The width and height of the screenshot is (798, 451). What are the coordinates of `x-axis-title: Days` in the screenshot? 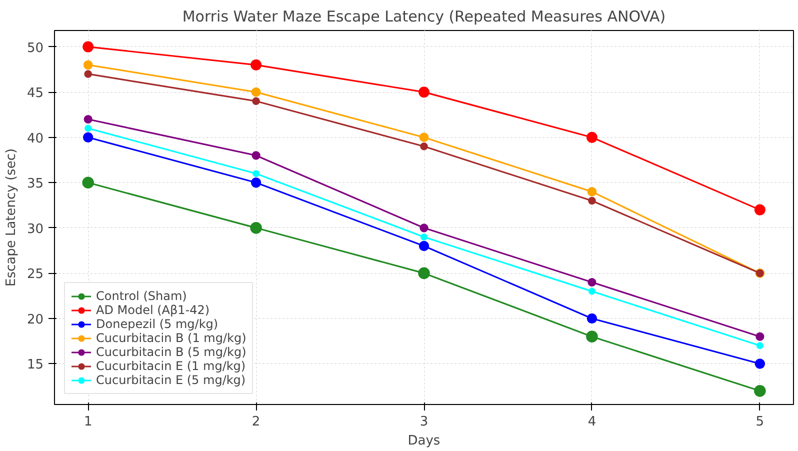 It's located at (424, 441).